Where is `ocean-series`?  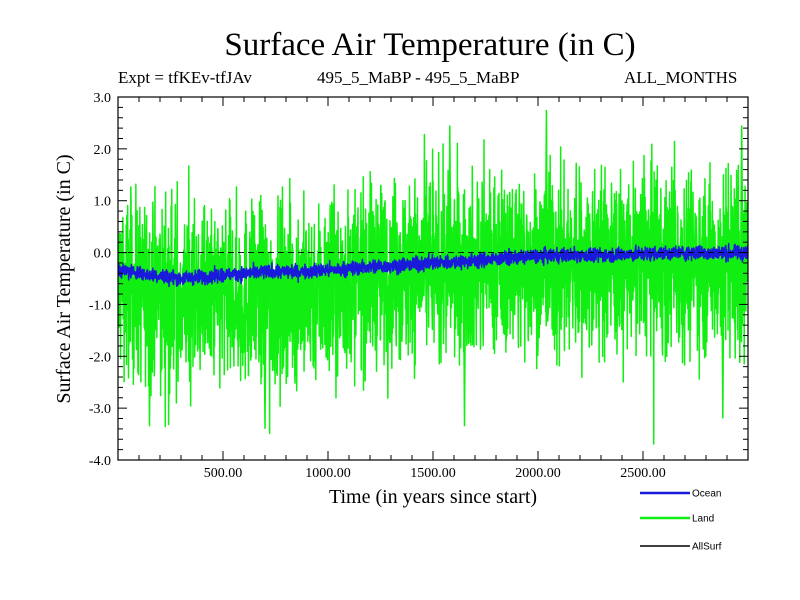 ocean-series is located at coordinates (433, 265).